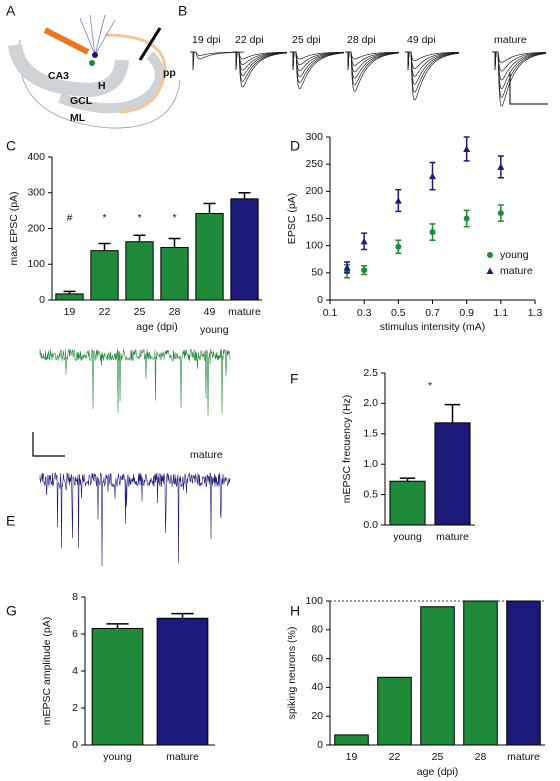  What do you see at coordinates (11, 611) in the screenshot?
I see `panel-label: G` at bounding box center [11, 611].